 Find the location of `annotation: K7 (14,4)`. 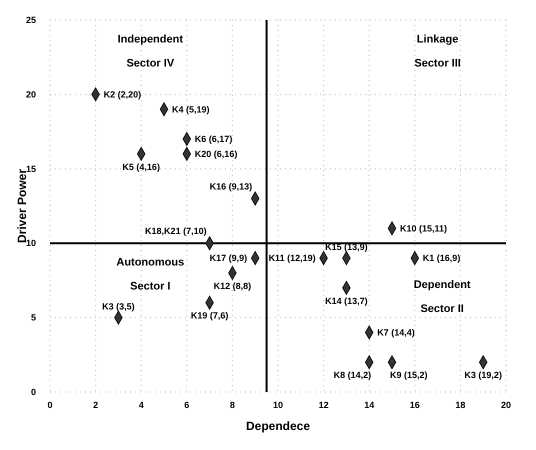

annotation: K7 (14,4) is located at coordinates (396, 332).